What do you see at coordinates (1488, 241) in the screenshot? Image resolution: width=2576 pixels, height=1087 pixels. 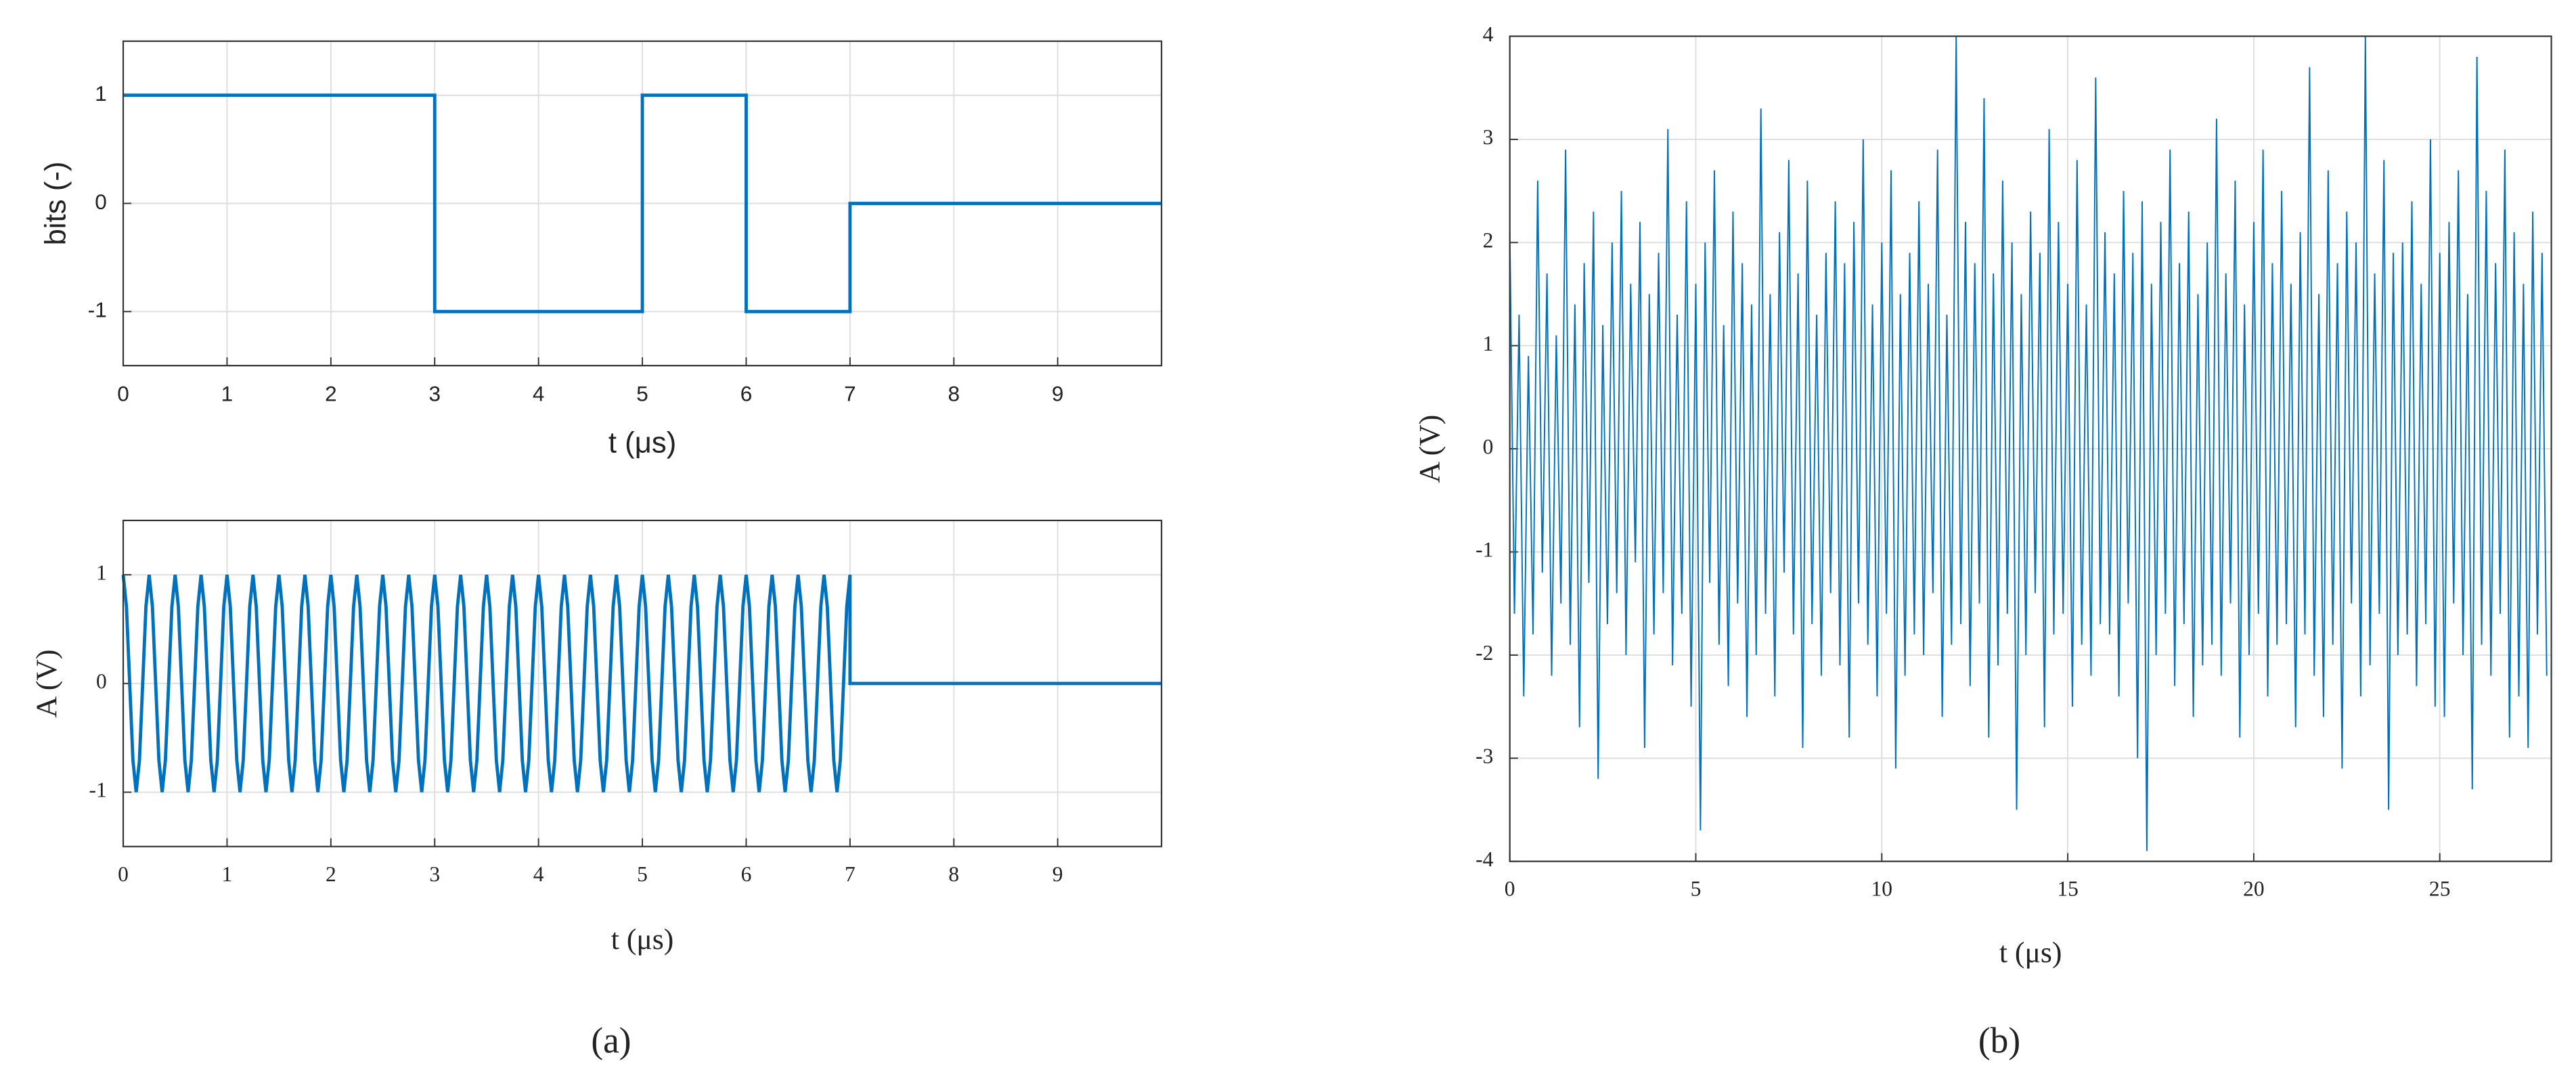 I see `y-tick-label: 2` at bounding box center [1488, 241].